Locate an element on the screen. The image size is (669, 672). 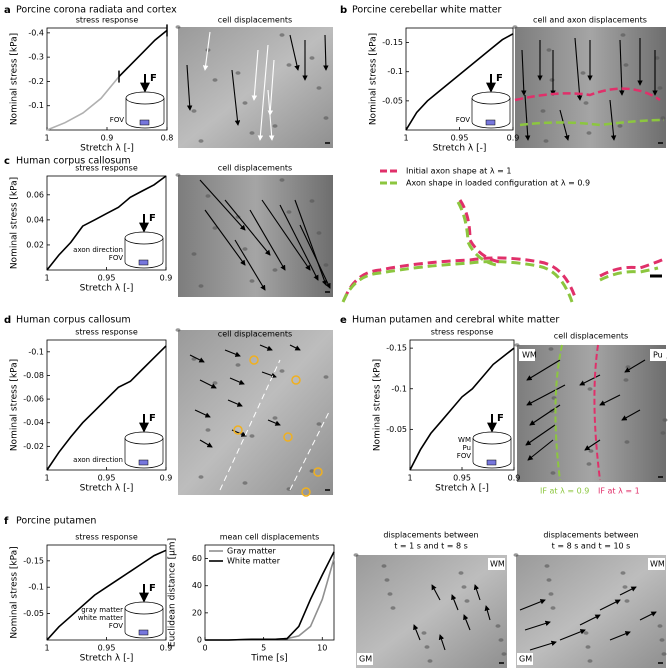
fov is located at coordinates (143, 632).